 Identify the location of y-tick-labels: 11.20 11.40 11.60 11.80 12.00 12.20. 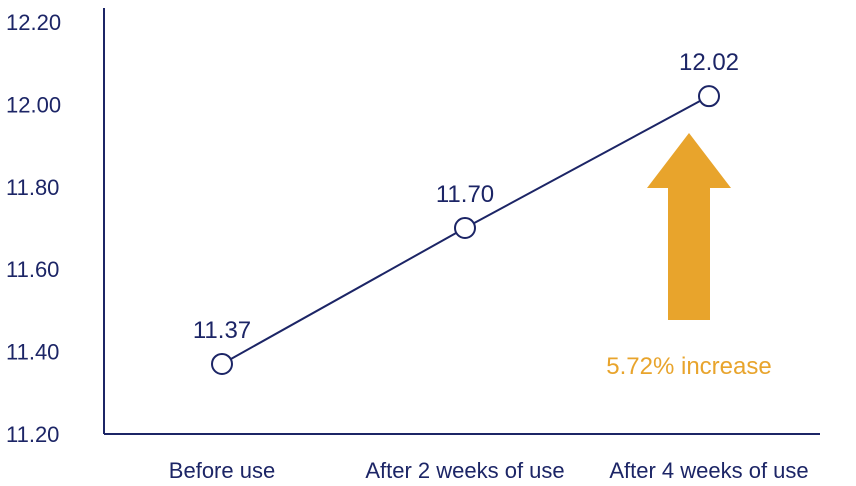
(33, 228).